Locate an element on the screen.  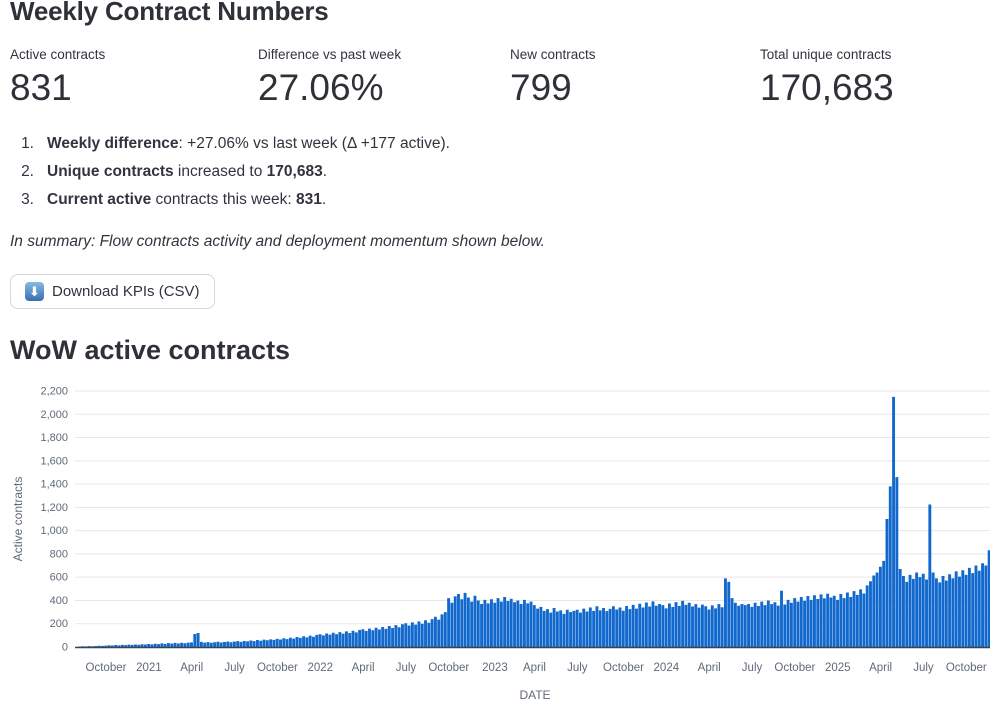
chart-section-title: WoW active contracts is located at coordinates (150, 349).